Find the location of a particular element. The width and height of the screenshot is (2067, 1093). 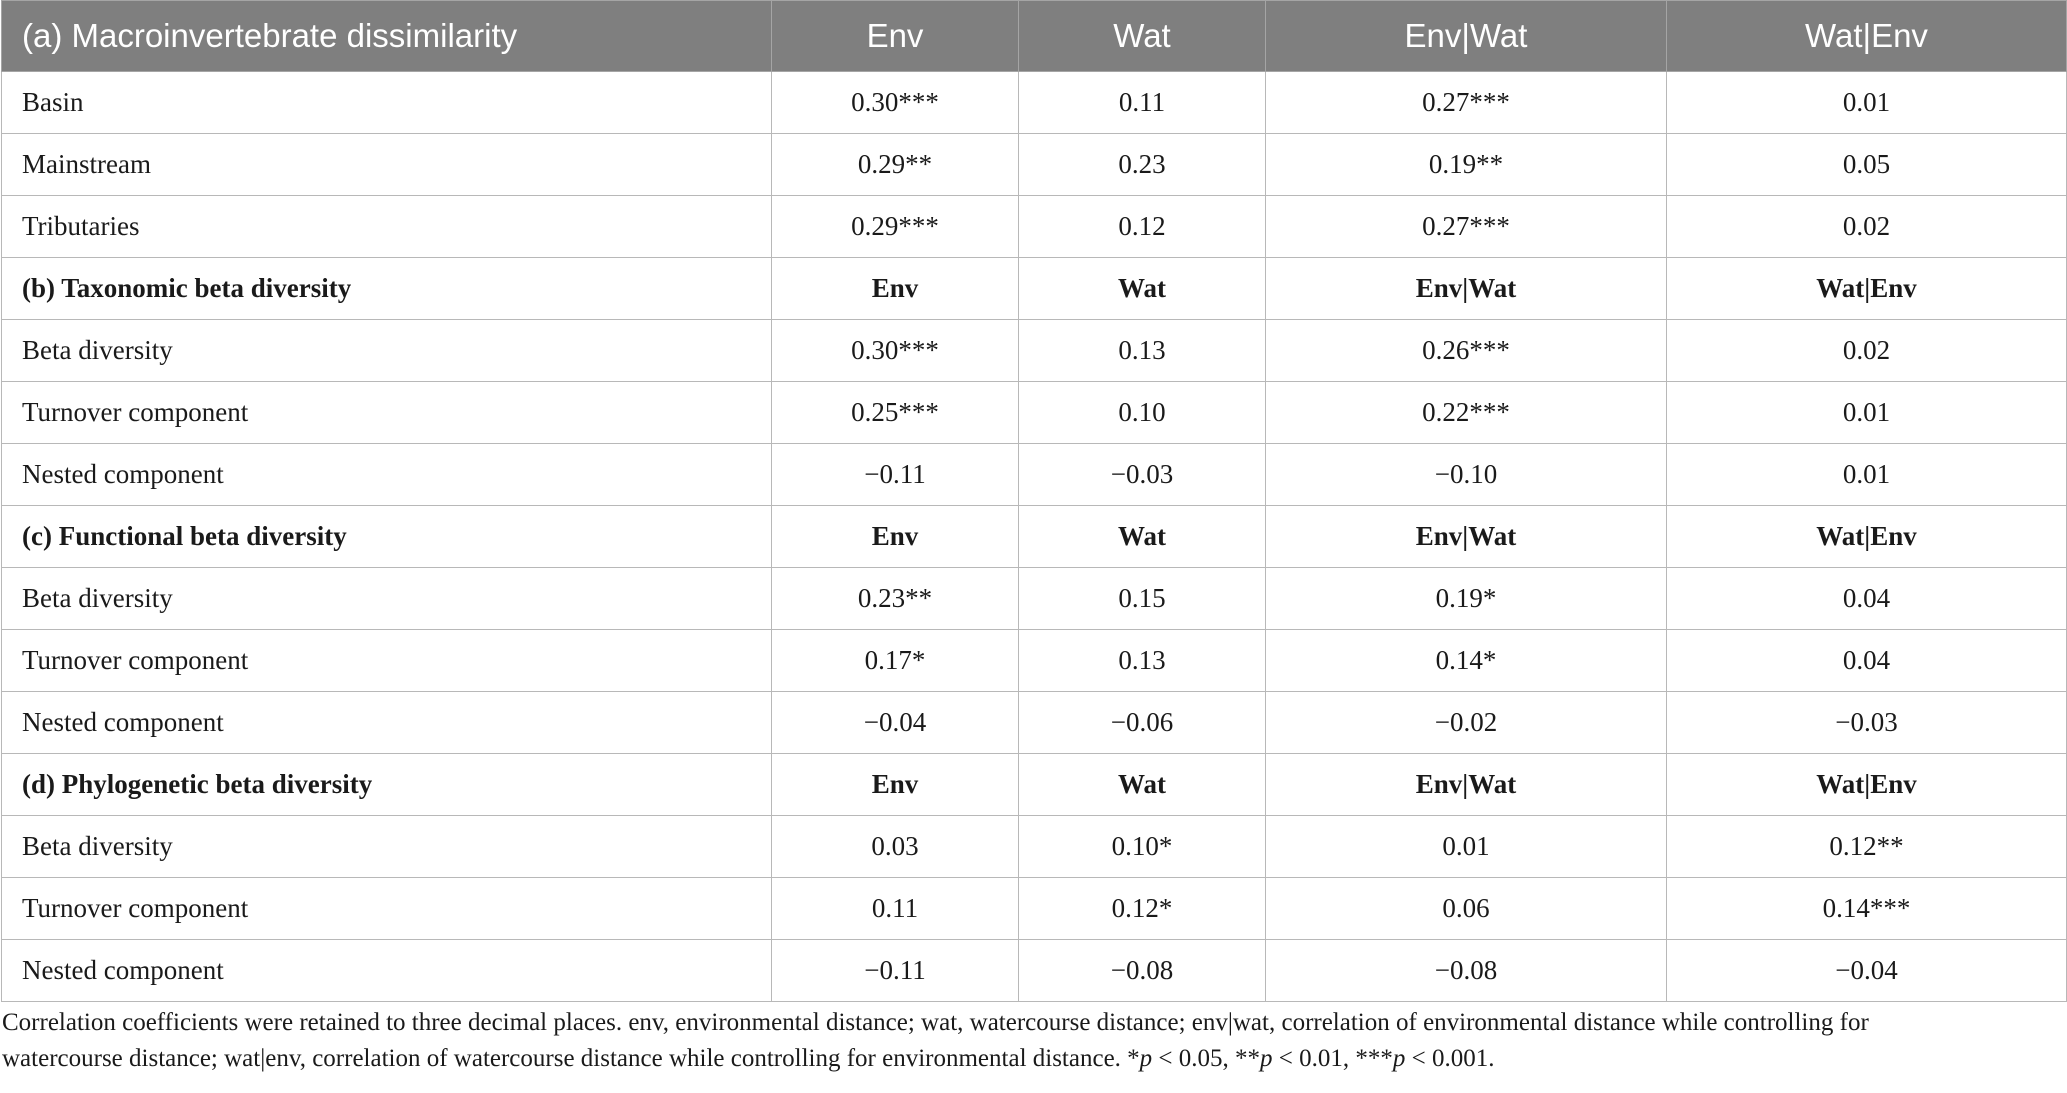

cell-env-given-wat: 0.14* is located at coordinates (1466, 660).